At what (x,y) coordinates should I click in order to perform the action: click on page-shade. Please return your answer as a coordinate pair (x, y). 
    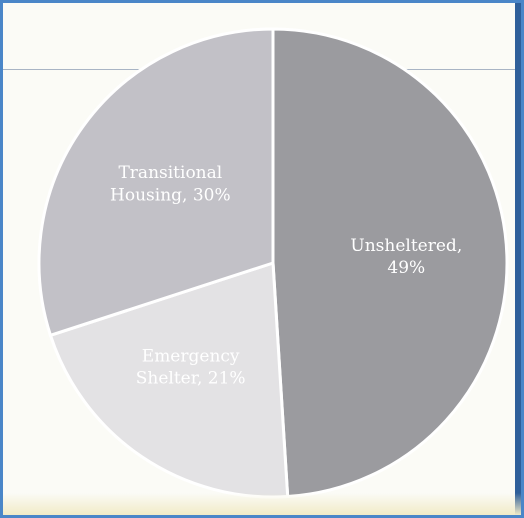
    Looking at the image, I should click on (262, 504).